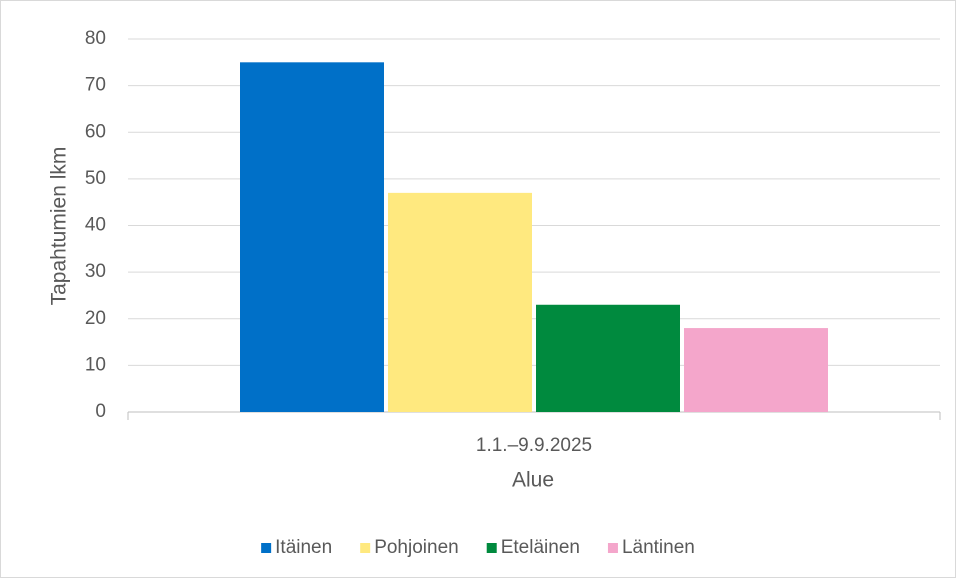 Image resolution: width=957 pixels, height=579 pixels. I want to click on legend-label: Eteläinen, so click(540, 547).